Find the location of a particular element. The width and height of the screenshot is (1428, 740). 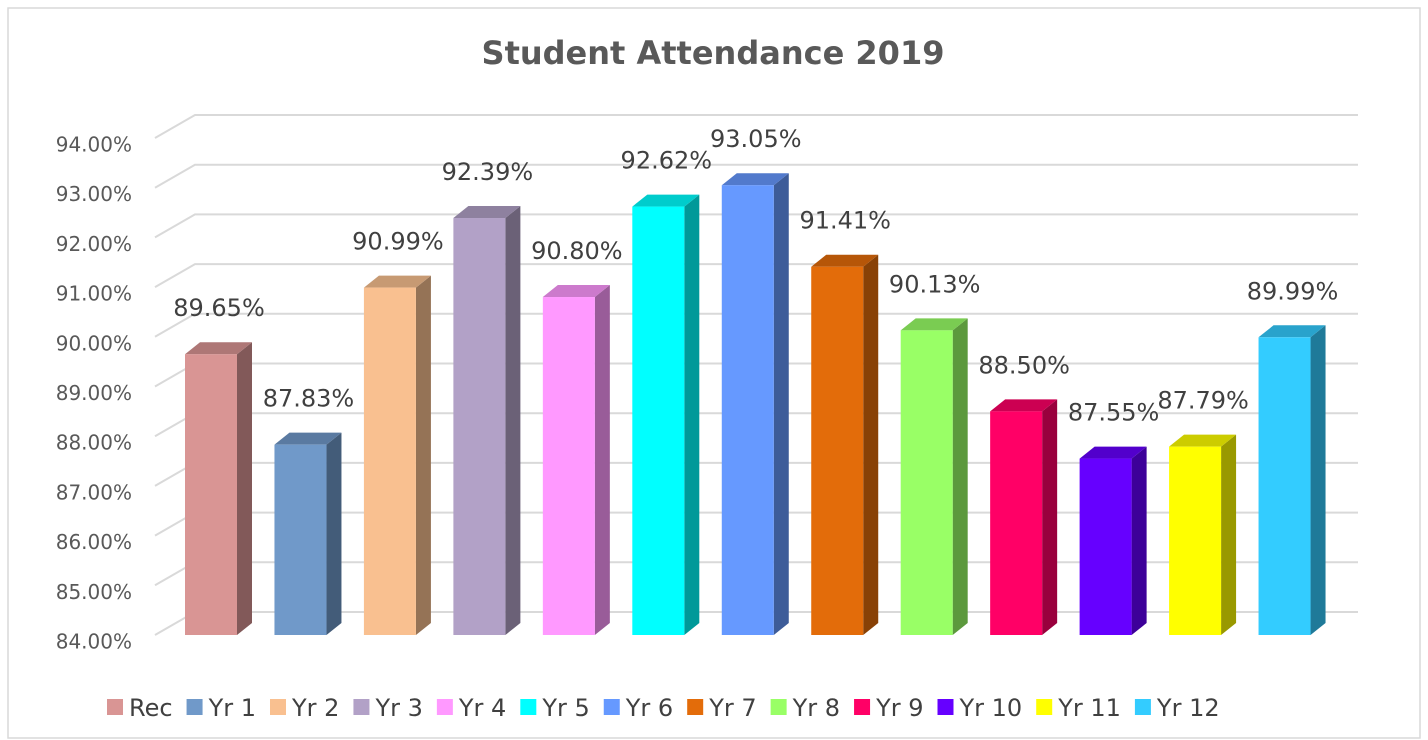

legend-label: Yr 8 is located at coordinates (816, 708).